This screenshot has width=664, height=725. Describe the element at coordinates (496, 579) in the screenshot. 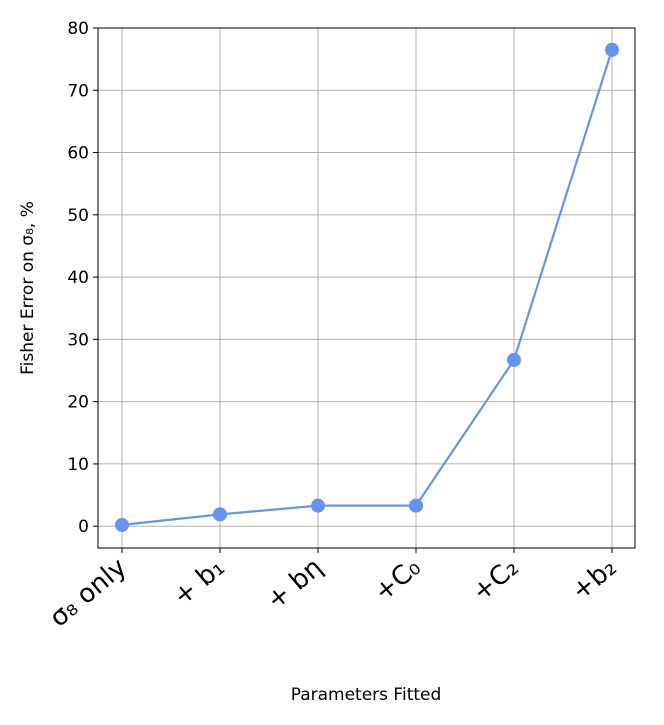

I see `x-tick-label: +C₂` at that location.